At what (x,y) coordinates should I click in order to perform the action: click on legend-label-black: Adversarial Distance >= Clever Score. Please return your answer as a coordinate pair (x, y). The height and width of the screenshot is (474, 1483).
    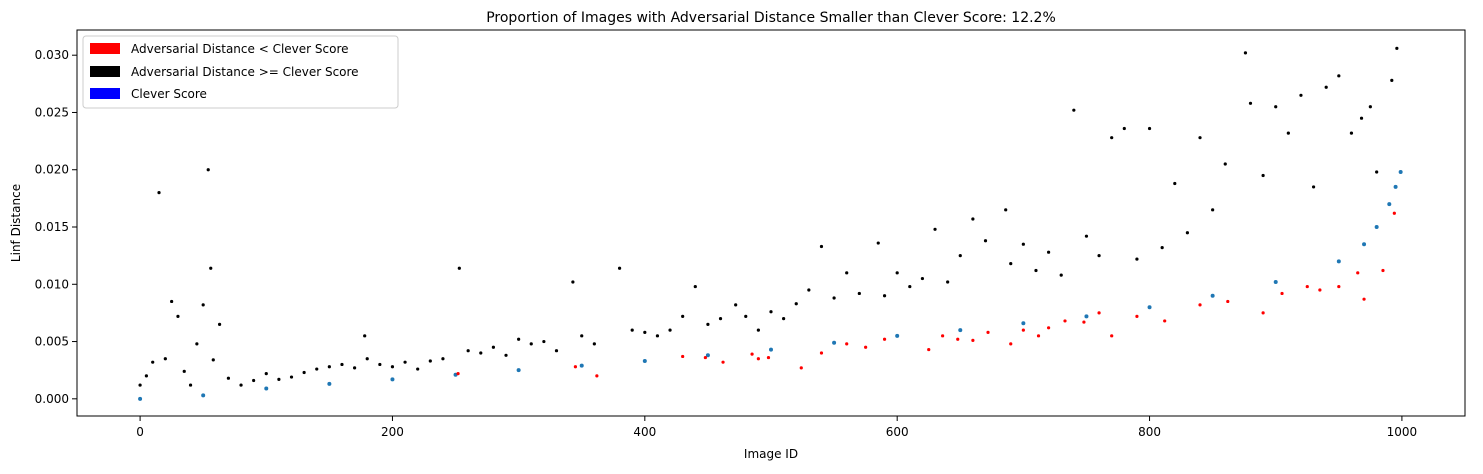
    Looking at the image, I should click on (245, 72).